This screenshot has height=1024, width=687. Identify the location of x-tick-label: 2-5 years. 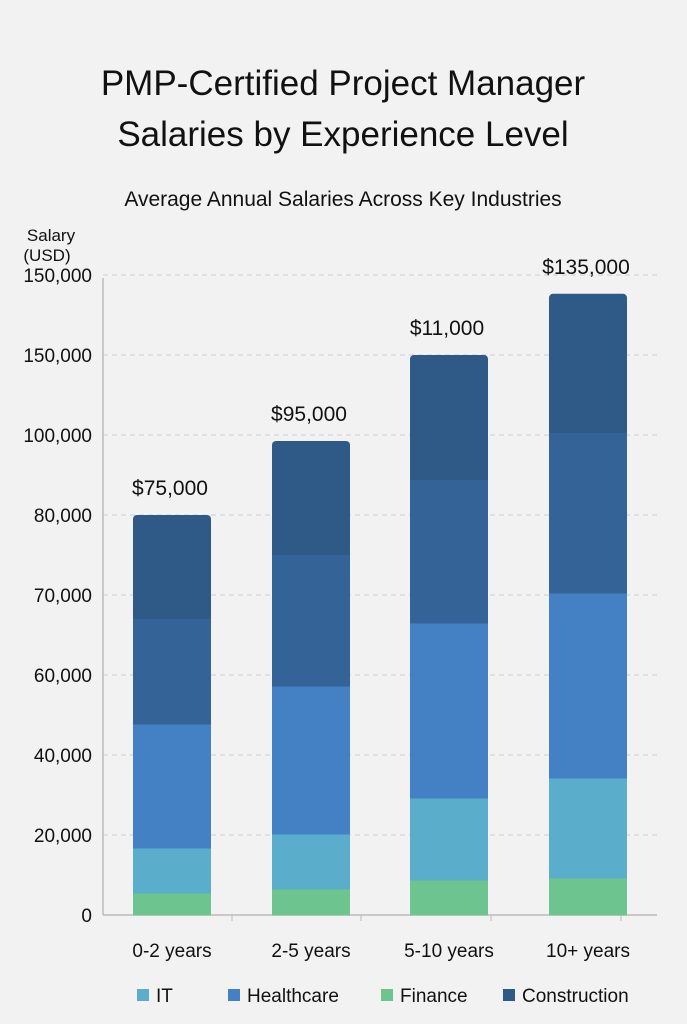
(310, 951).